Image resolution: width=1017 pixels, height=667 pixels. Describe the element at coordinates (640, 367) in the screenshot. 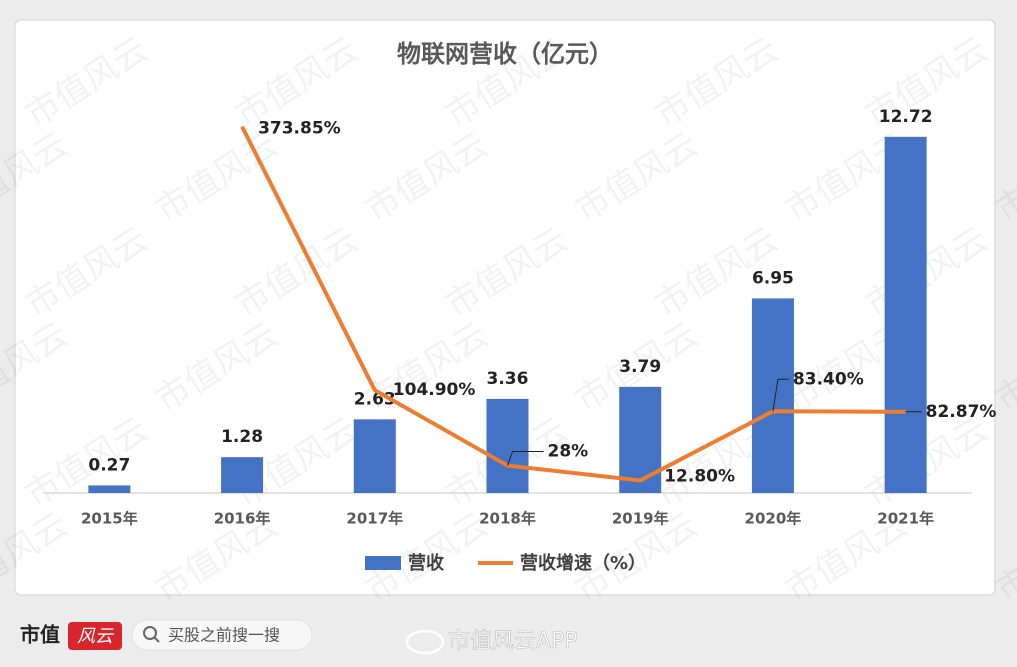

I see `bar-value-label: 3.79` at that location.